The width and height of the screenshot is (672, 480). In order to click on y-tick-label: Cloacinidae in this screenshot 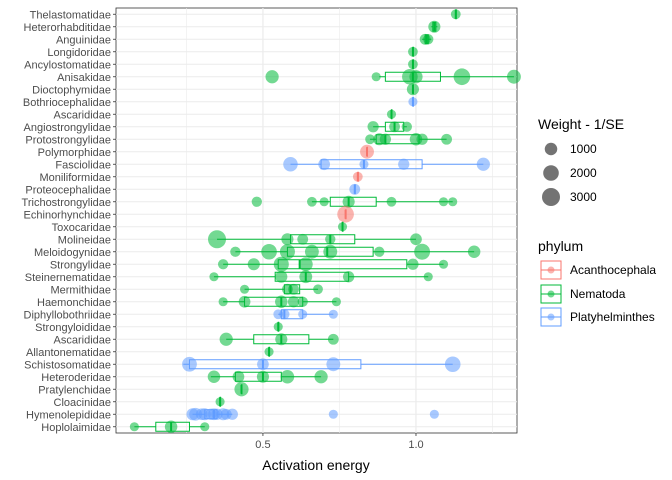, I will do `click(82, 403)`.